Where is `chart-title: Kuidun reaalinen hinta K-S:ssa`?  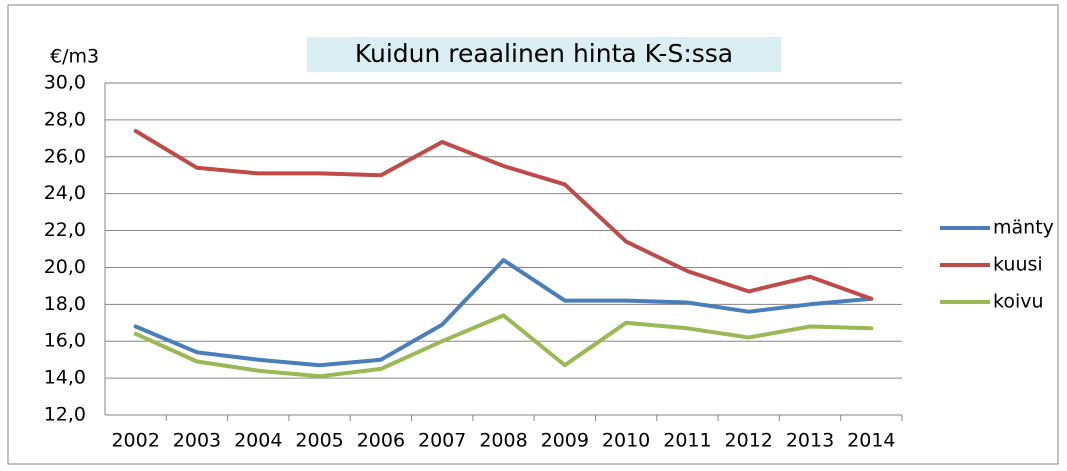 chart-title: Kuidun reaalinen hinta K-S:ssa is located at coordinates (544, 53).